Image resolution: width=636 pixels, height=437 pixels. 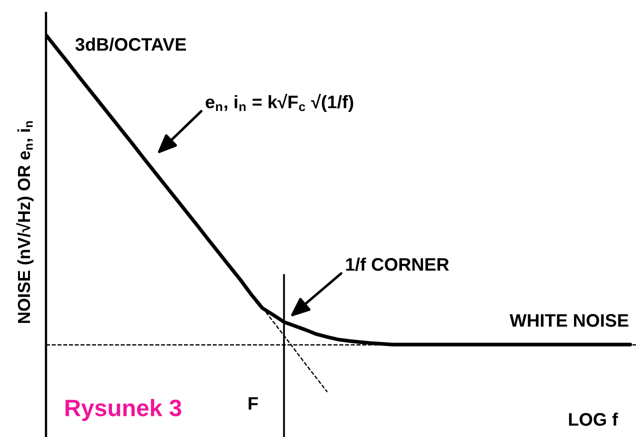 What do you see at coordinates (124, 410) in the screenshot?
I see `text: Rysunek 3` at bounding box center [124, 410].